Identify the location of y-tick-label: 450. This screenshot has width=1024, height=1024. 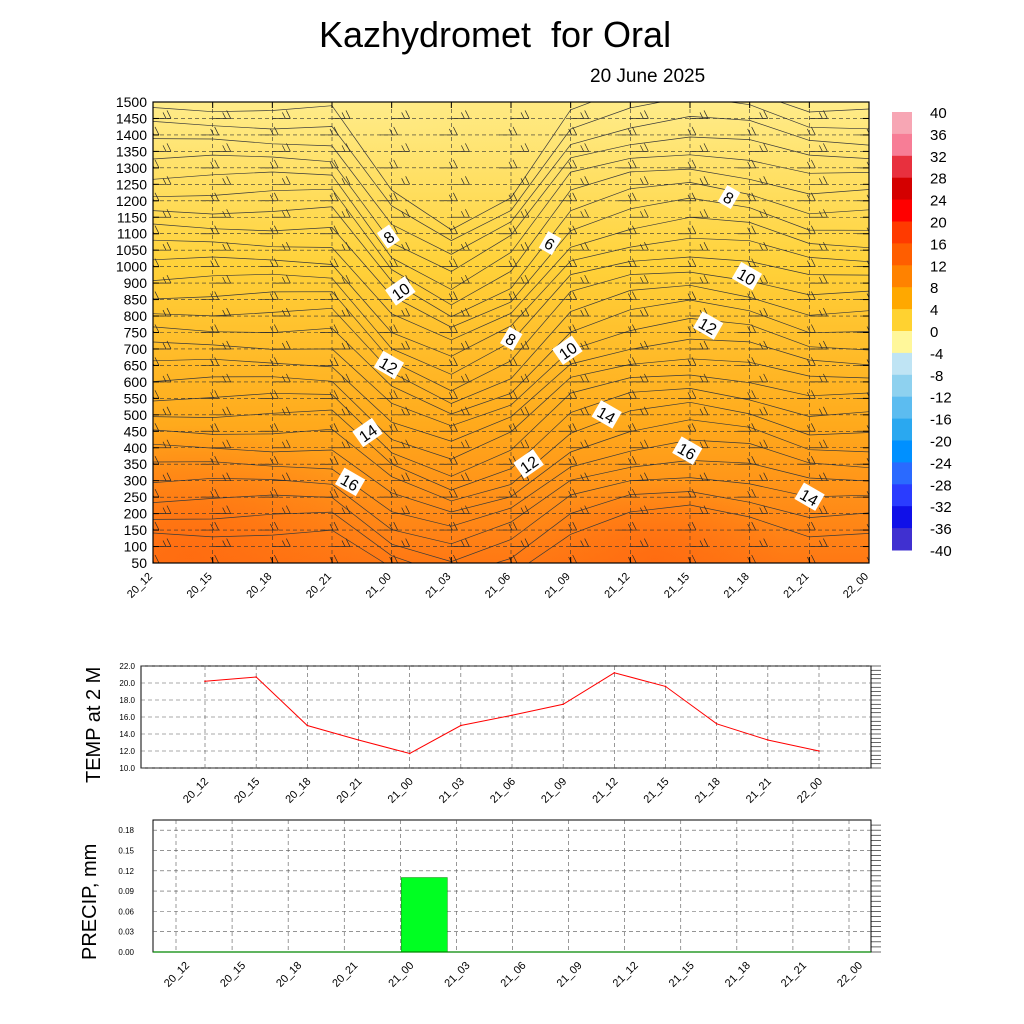
(136, 431).